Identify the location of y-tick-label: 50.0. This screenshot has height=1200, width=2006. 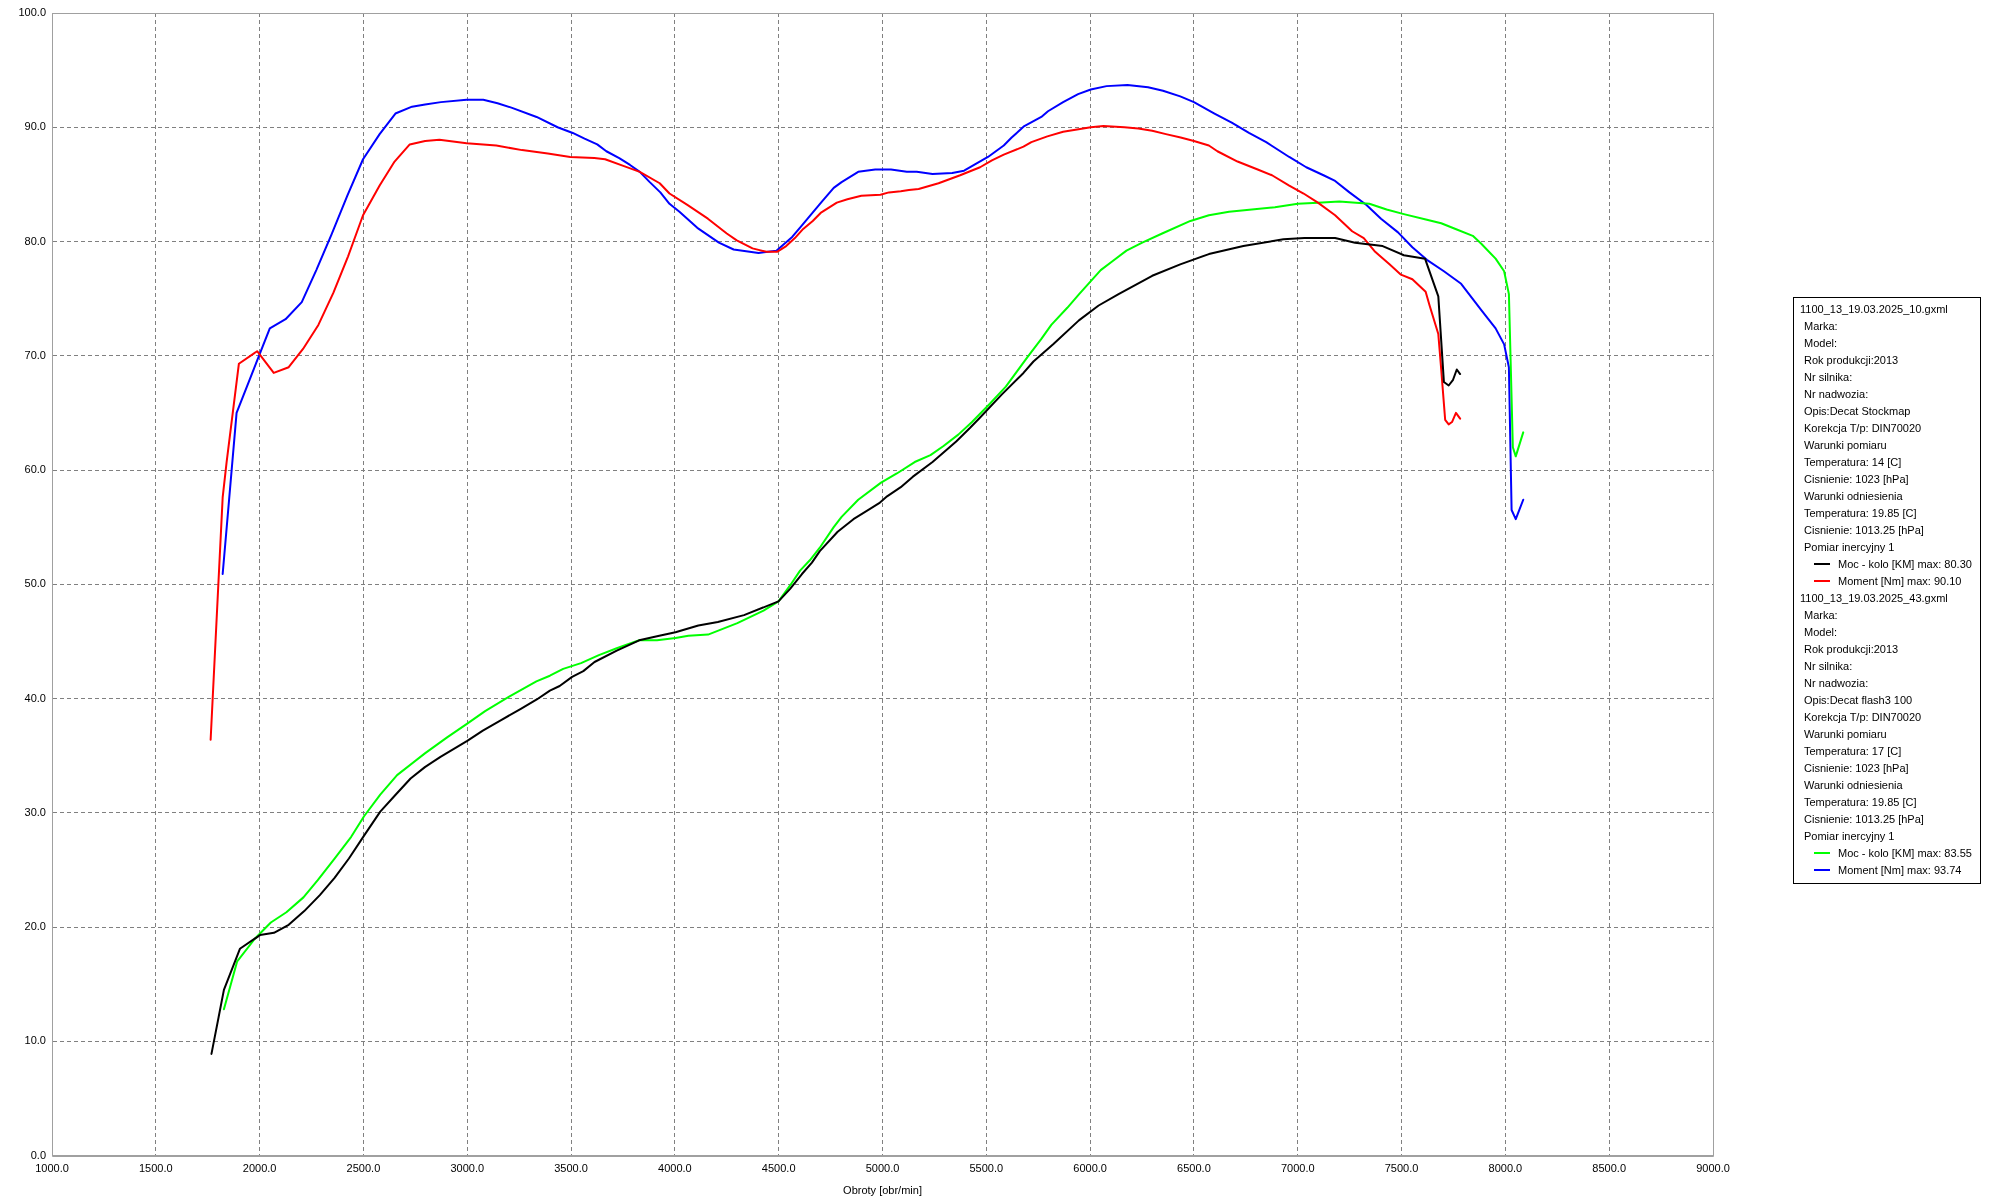
(35, 583).